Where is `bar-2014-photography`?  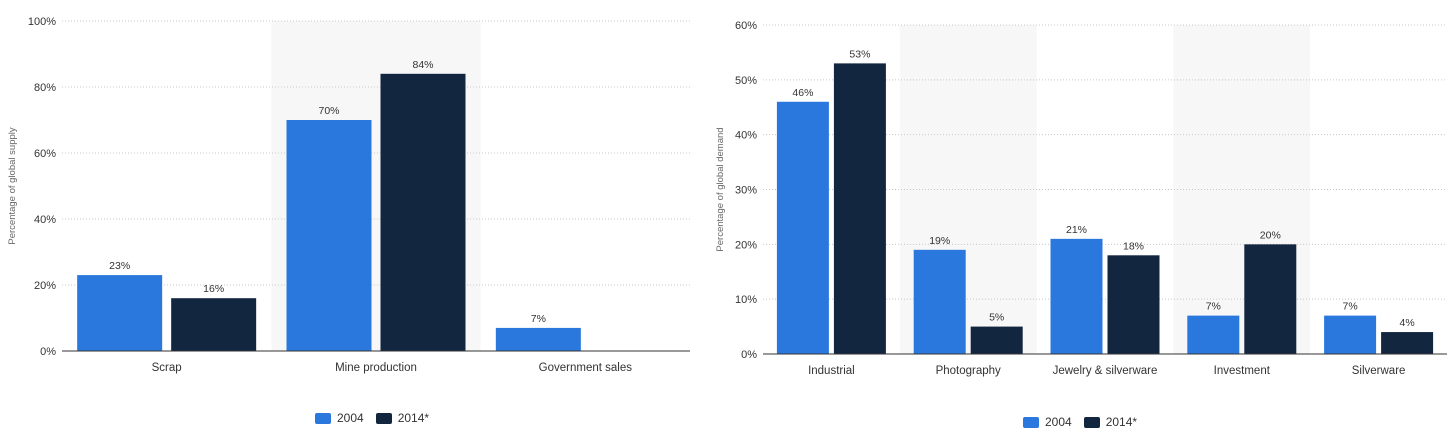 bar-2014-photography is located at coordinates (996, 340).